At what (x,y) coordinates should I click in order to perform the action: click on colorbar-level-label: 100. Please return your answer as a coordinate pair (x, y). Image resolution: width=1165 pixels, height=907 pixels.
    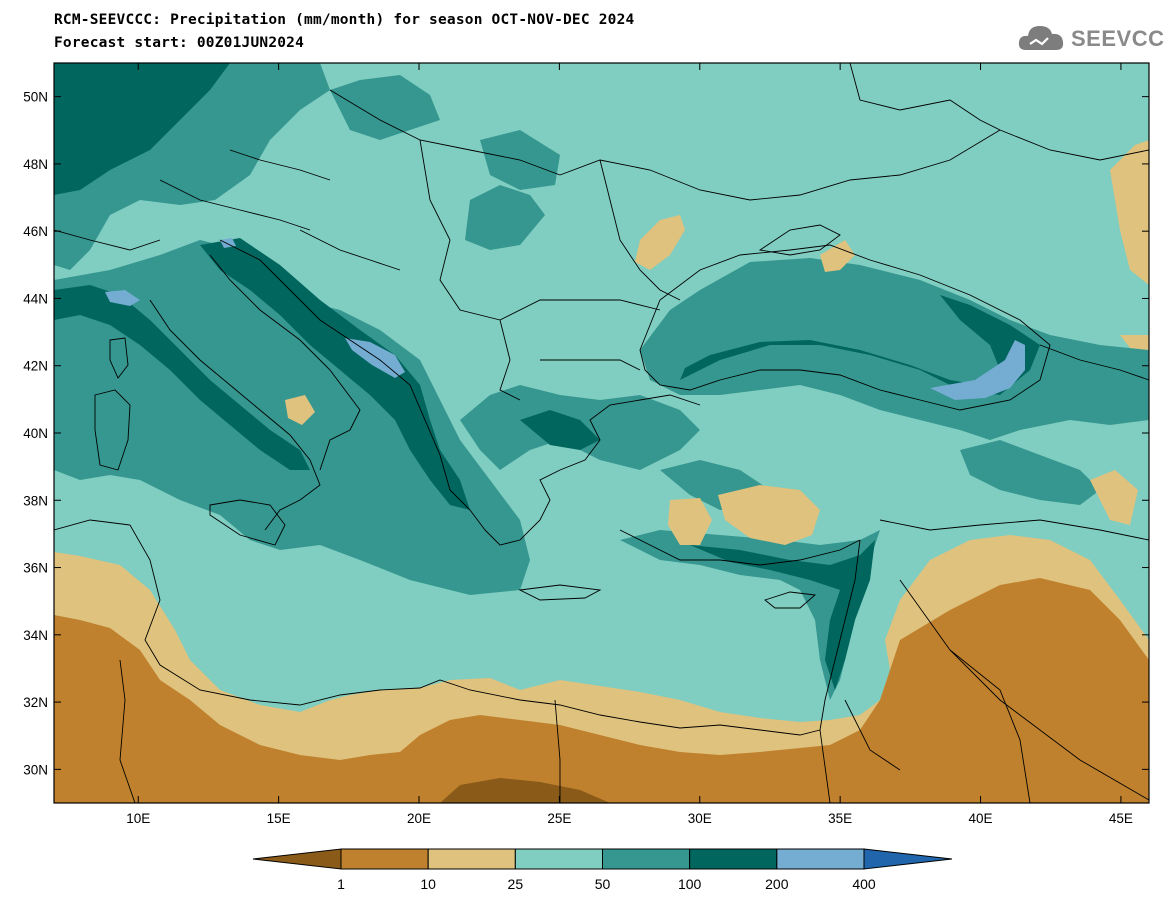
    Looking at the image, I should click on (690, 884).